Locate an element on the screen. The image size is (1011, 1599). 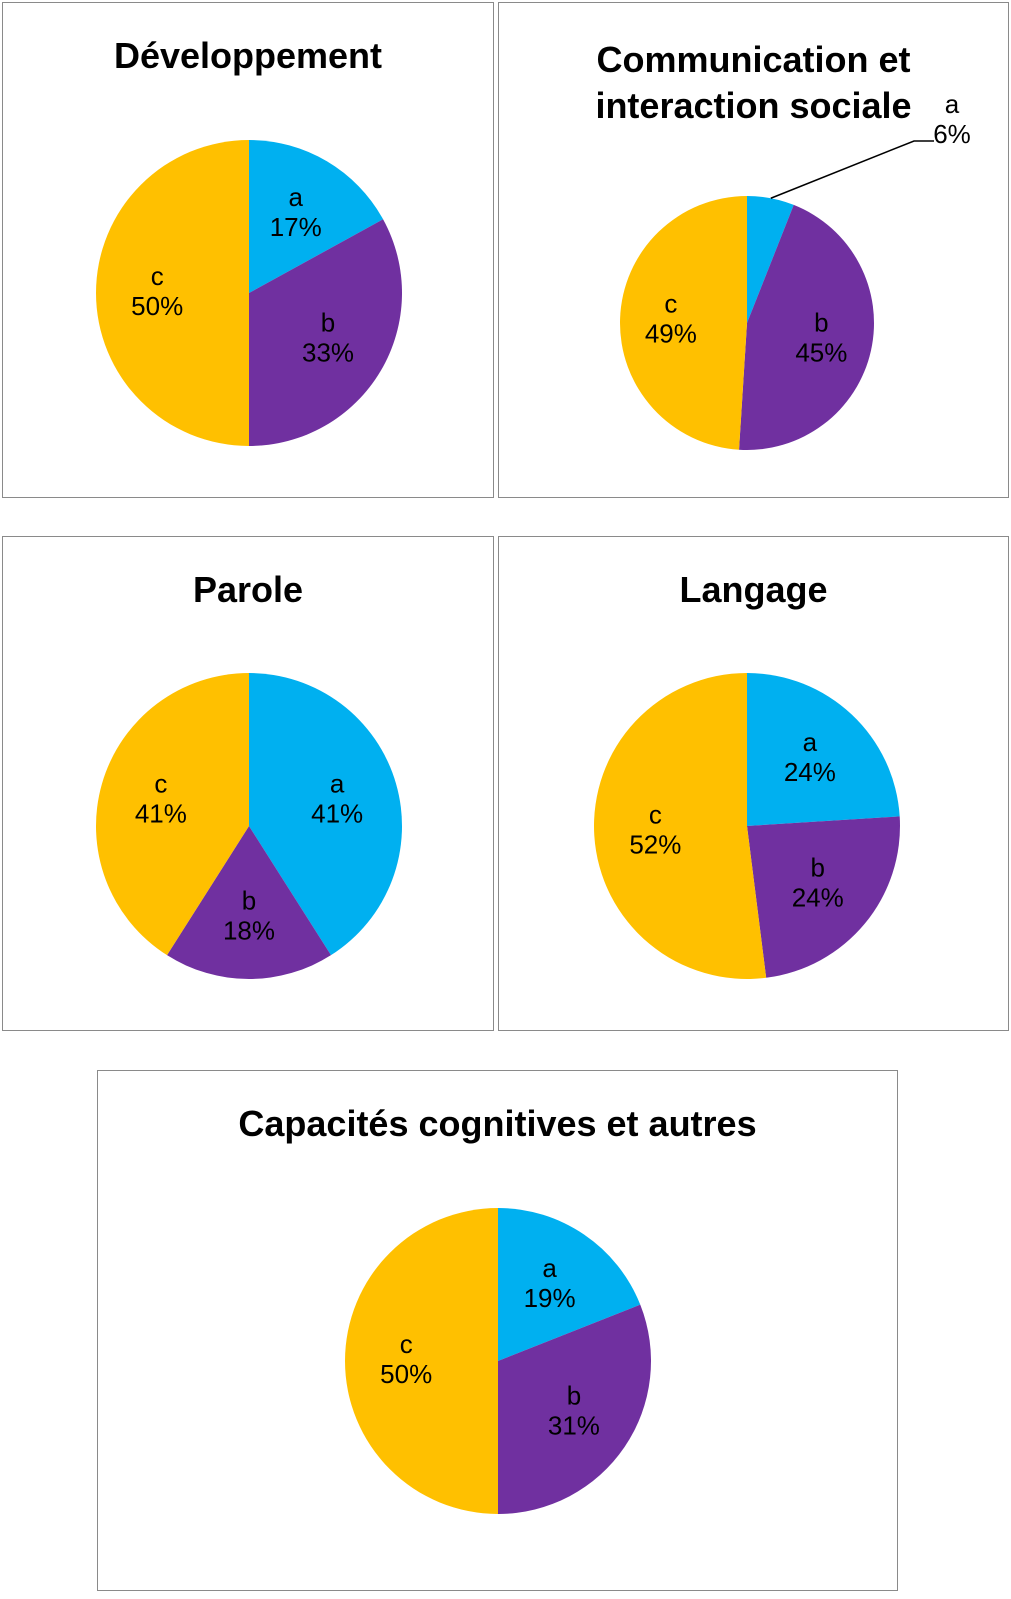
pie-chart: a41%b18%c41% is located at coordinates (249, 826).